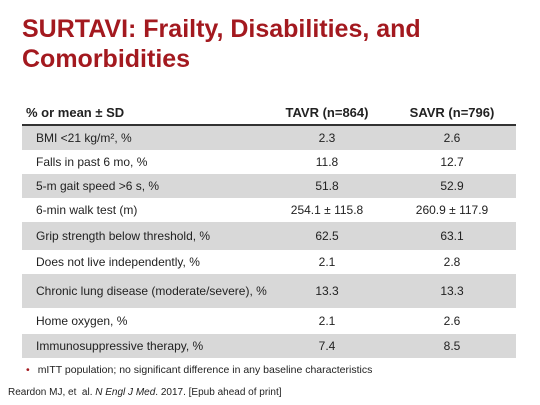 The height and width of the screenshot is (405, 540). What do you see at coordinates (92, 162) in the screenshot?
I see `row-label: Falls in past 6 mo, %` at bounding box center [92, 162].